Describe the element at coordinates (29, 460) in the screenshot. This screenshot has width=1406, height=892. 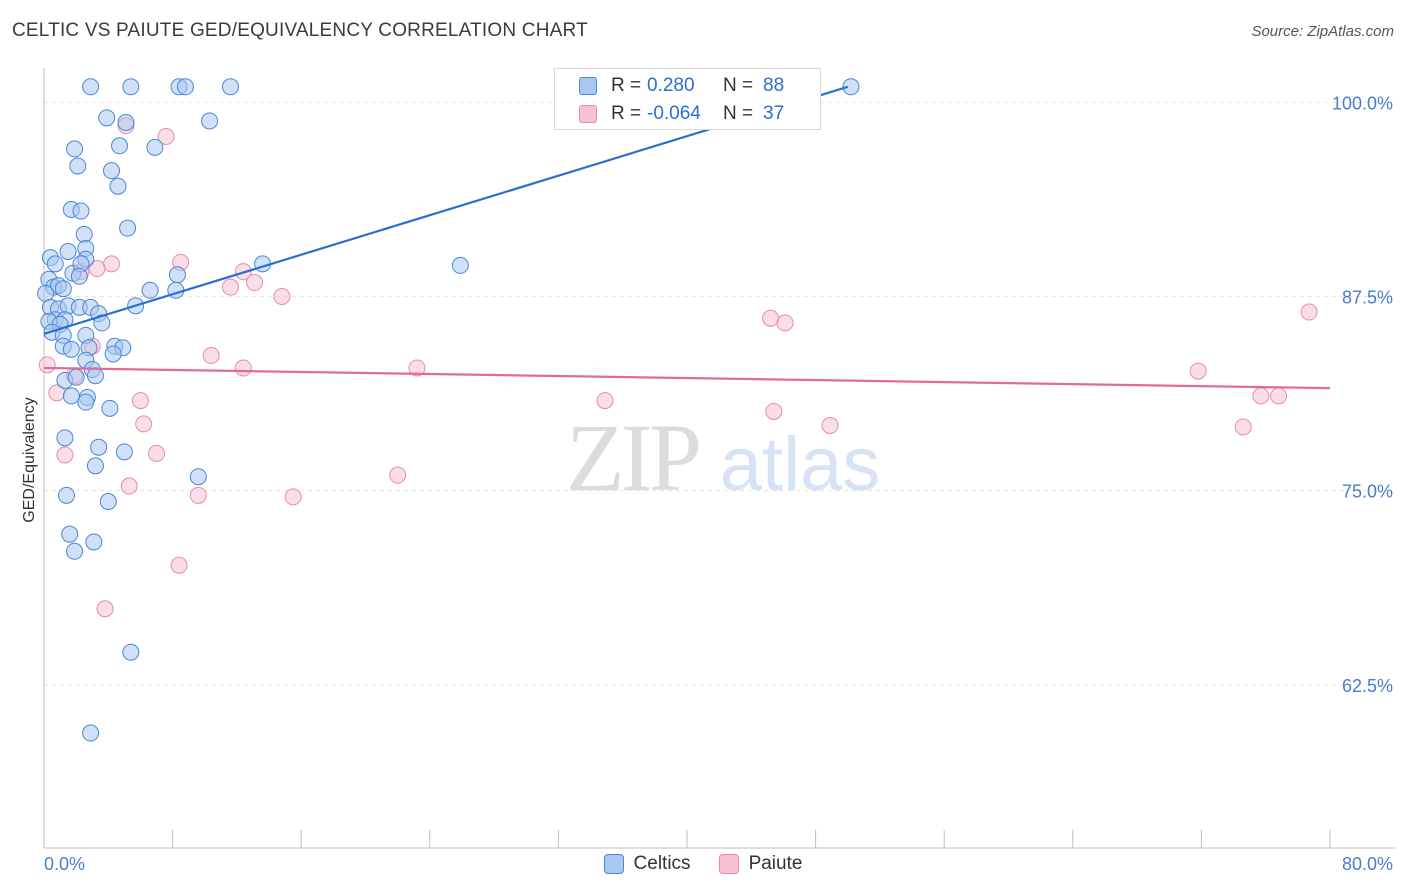
I see `y-axis-label: GED/Equivalency` at that location.